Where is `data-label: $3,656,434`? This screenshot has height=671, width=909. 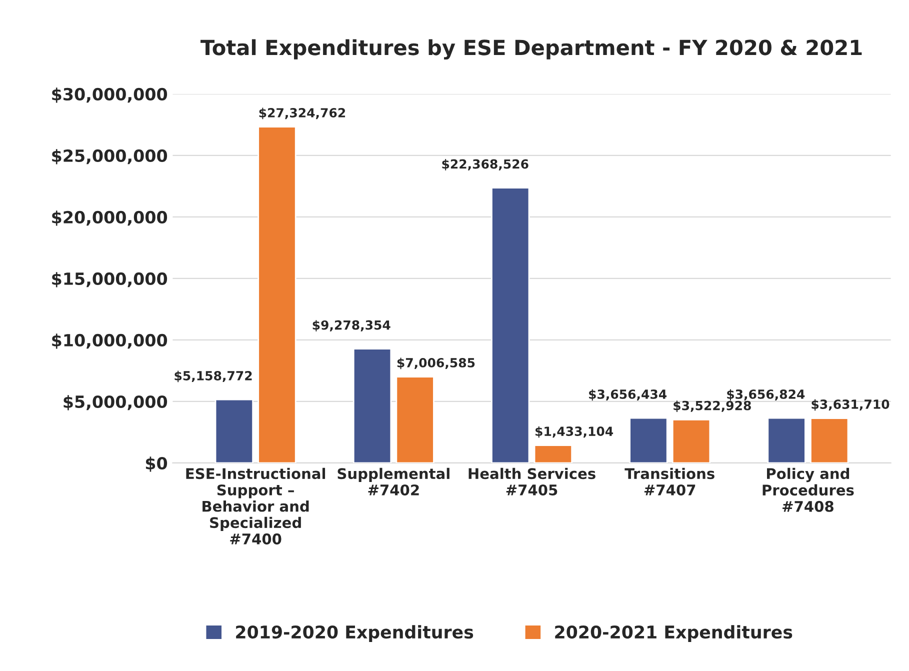
data-label: $3,656,434 is located at coordinates (628, 395).